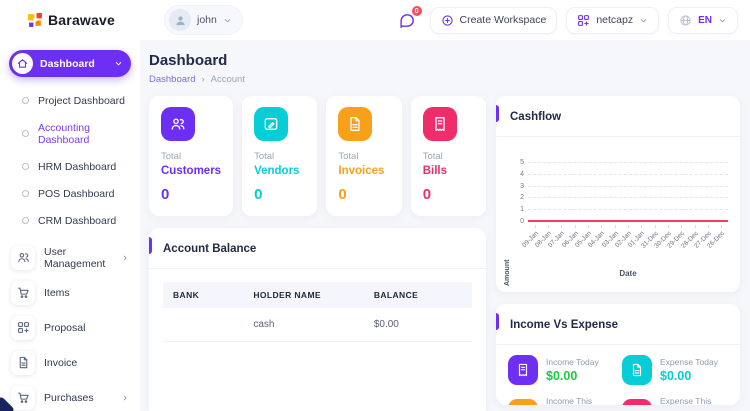 The height and width of the screenshot is (411, 750). Describe the element at coordinates (396, 295) in the screenshot. I see `column-header-balance: BALANCE` at that location.